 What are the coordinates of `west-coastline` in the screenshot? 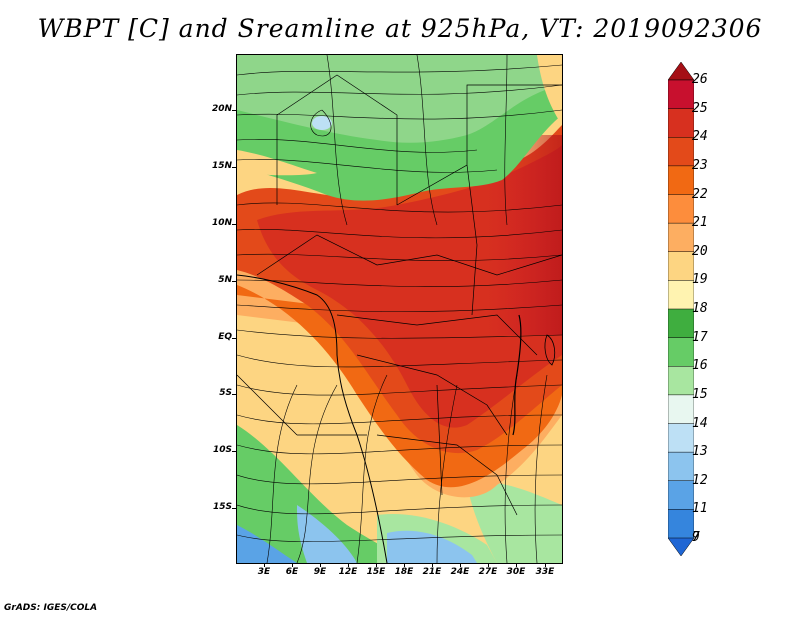 It's located at (312, 418).